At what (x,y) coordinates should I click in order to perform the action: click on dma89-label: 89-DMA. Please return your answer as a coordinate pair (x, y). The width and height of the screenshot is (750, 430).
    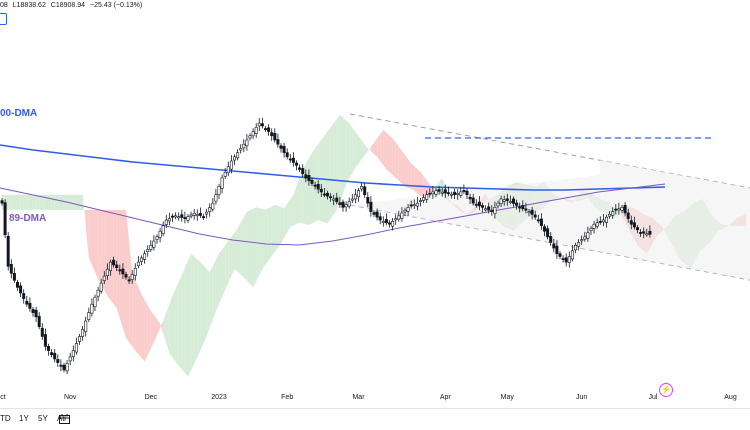
    Looking at the image, I should click on (28, 218).